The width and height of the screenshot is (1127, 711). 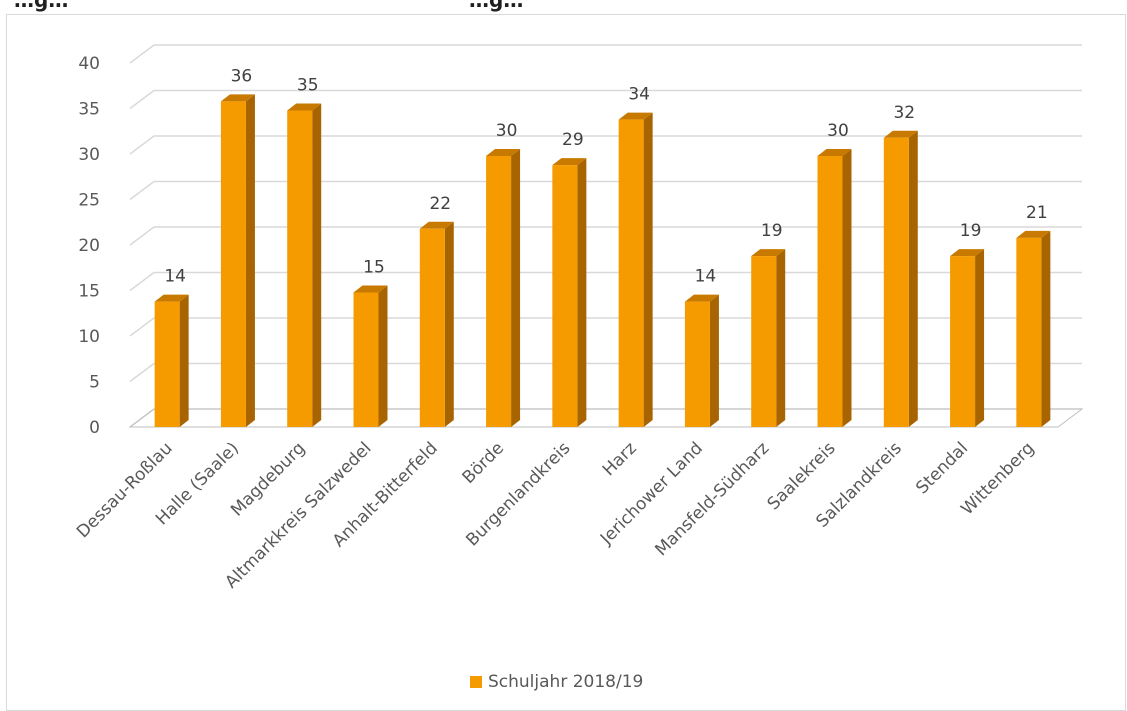 What do you see at coordinates (89, 110) in the screenshot?
I see `y-tick-label: 35` at bounding box center [89, 110].